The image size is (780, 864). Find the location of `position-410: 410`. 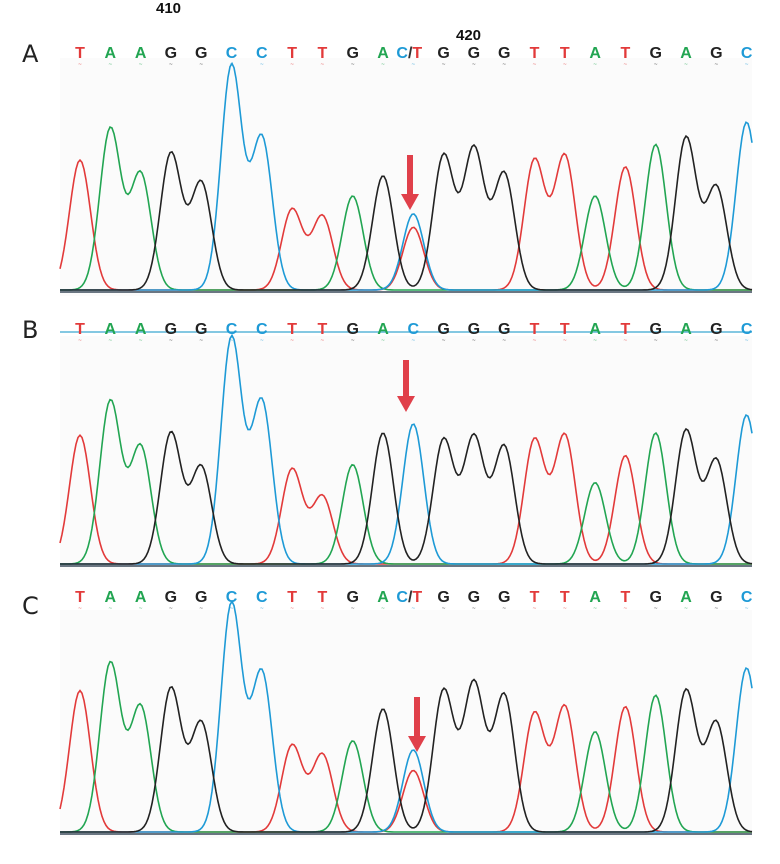

position-410: 410 is located at coordinates (169, 8).